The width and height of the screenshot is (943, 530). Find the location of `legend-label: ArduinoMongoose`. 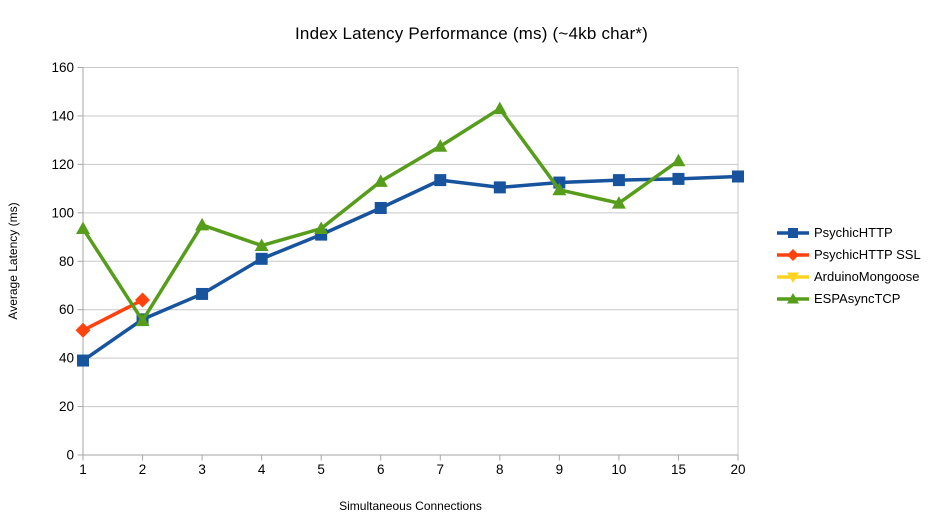

legend-label: ArduinoMongoose is located at coordinates (867, 276).